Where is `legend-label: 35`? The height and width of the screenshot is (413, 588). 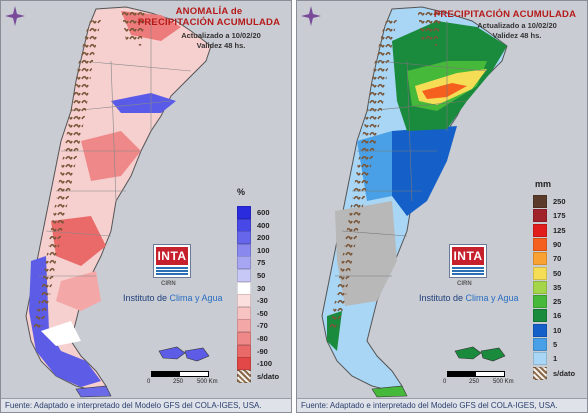
legend-label: 35 is located at coordinates (557, 287).